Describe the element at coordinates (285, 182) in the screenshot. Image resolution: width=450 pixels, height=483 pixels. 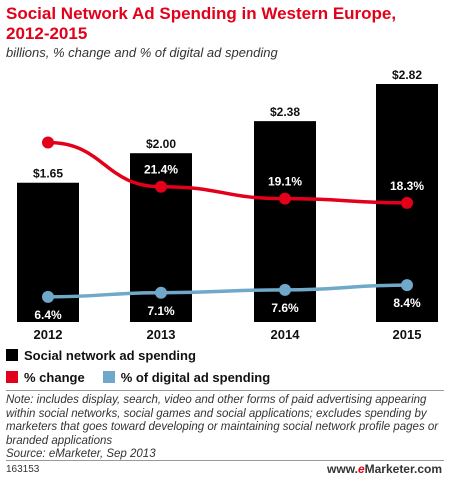
I see `change-label-2014: 19.1%` at that location.